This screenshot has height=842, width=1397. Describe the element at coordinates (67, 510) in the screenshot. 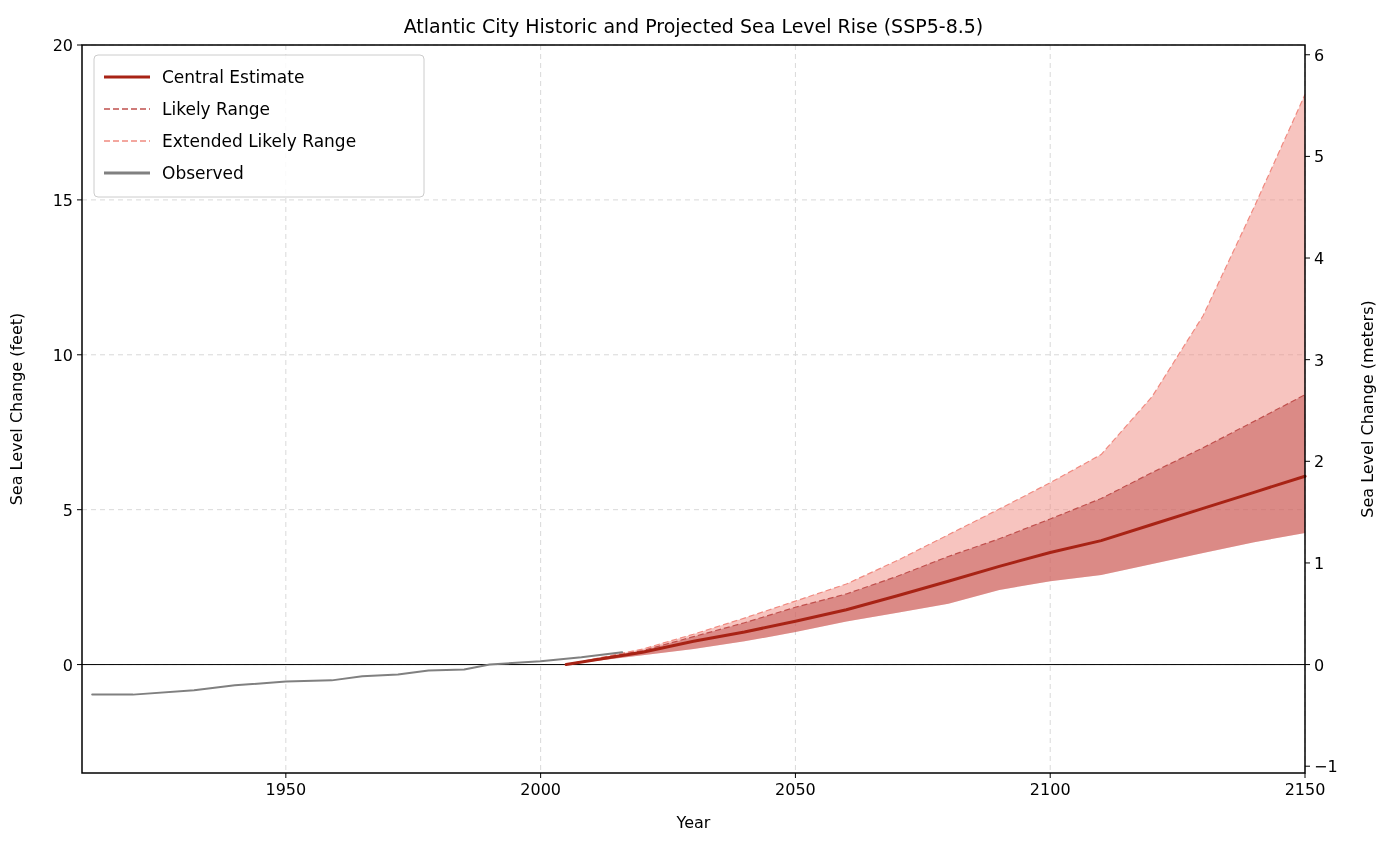

I see `y-tick-label: 5` at that location.